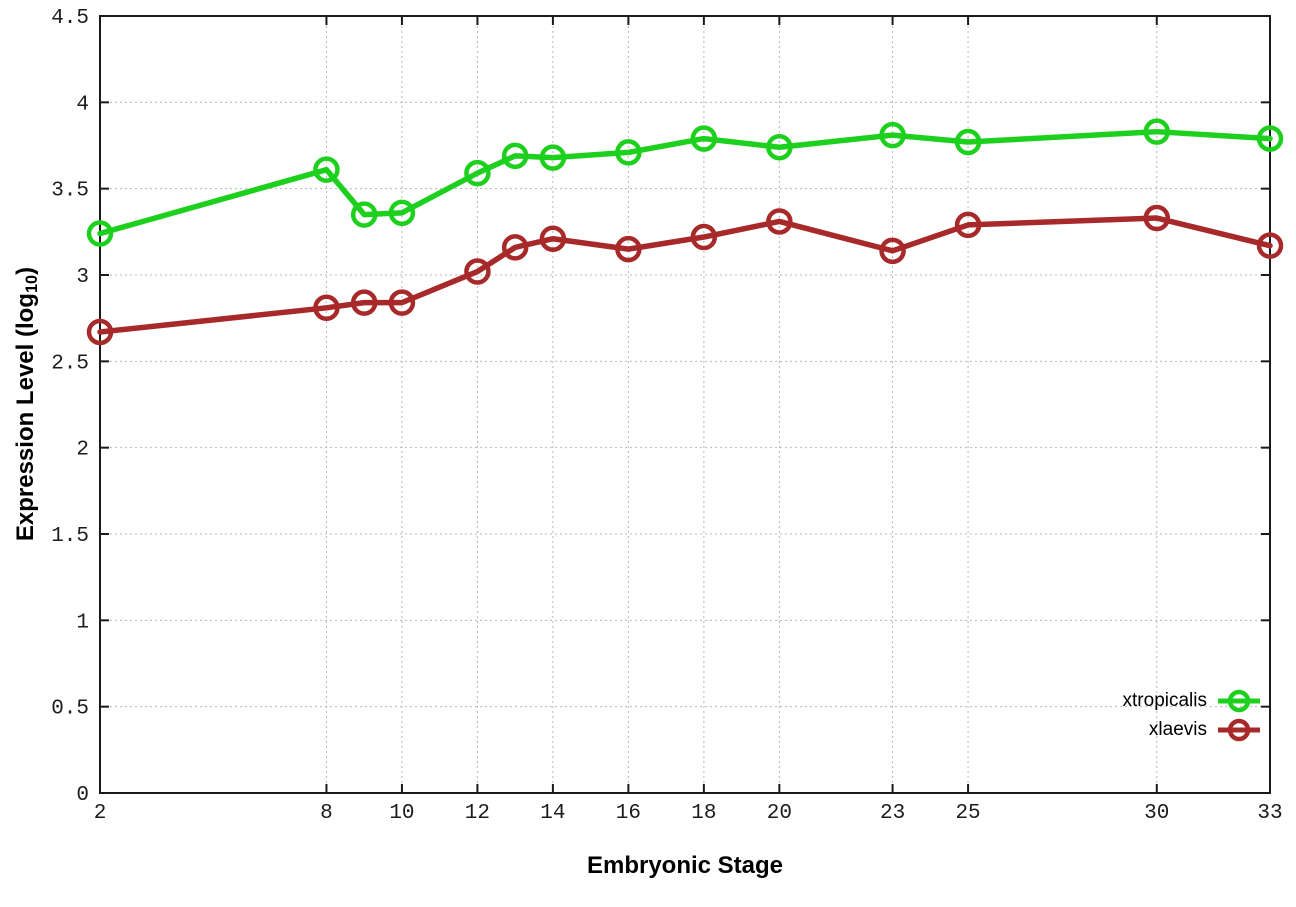 The image size is (1296, 907). Describe the element at coordinates (401, 813) in the screenshot. I see `x-tick-label: 10` at that location.